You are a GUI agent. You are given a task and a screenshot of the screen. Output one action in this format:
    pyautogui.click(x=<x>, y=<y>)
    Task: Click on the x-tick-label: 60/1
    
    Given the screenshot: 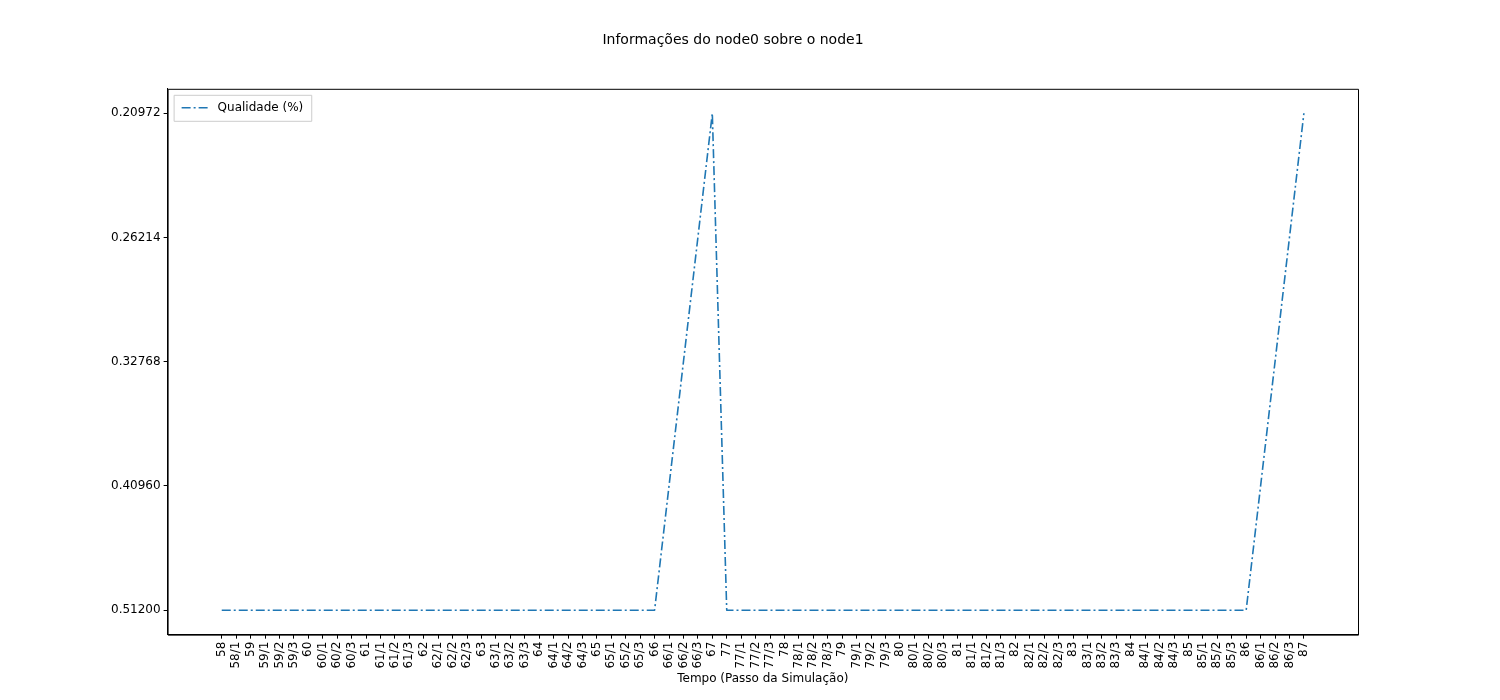 What is the action you would take?
    pyautogui.click(x=321, y=655)
    